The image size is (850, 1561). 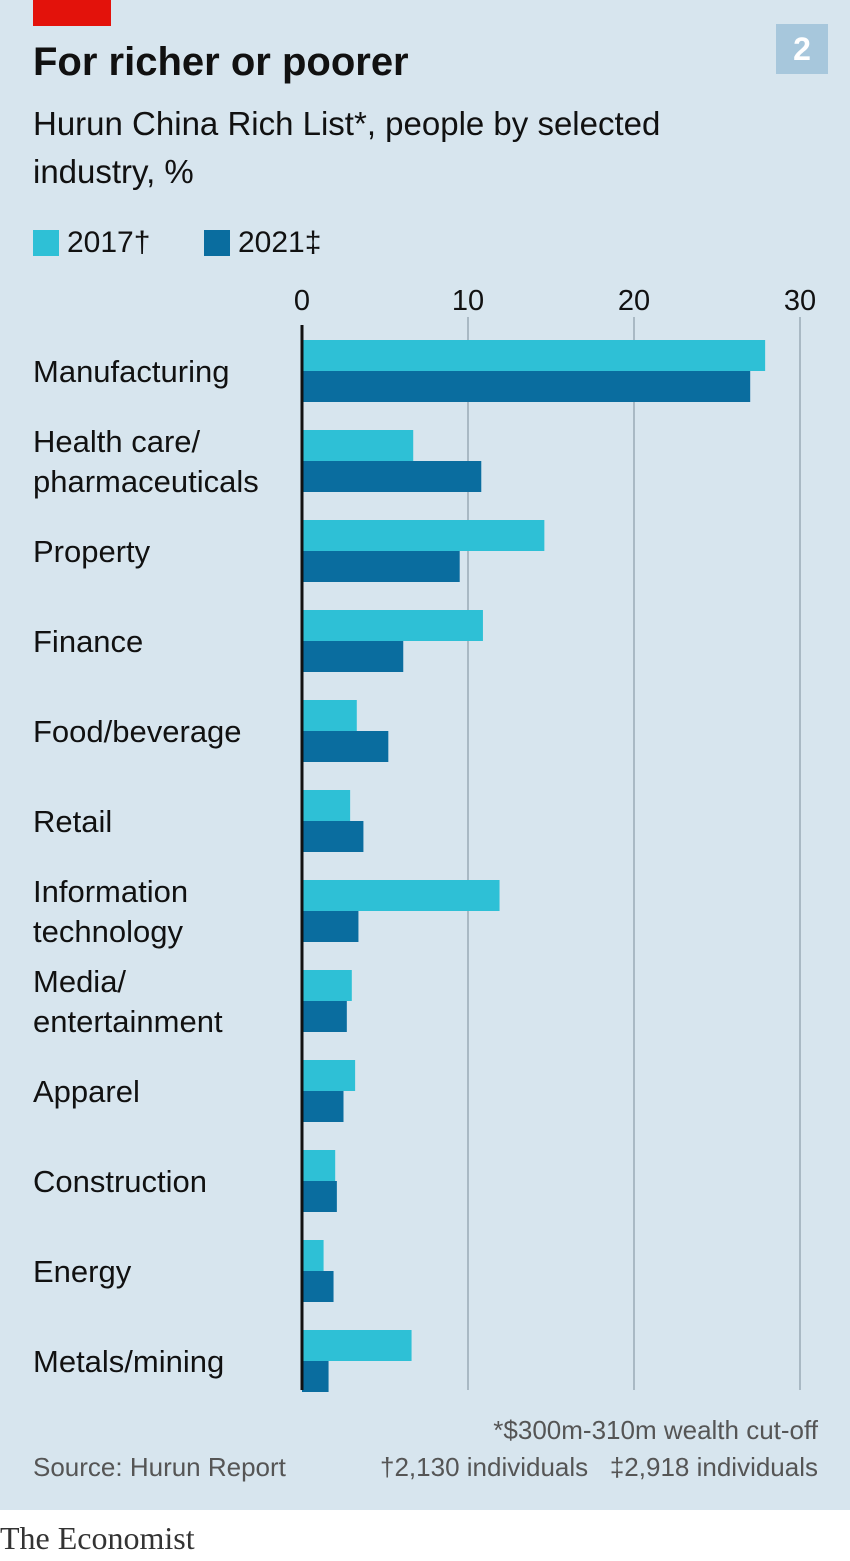 I want to click on source: Source: Hurun Report, so click(x=159, y=1467).